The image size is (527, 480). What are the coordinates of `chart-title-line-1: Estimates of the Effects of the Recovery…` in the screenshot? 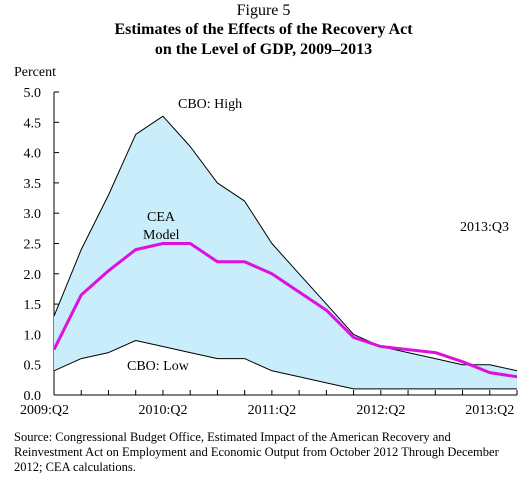 It's located at (263, 29).